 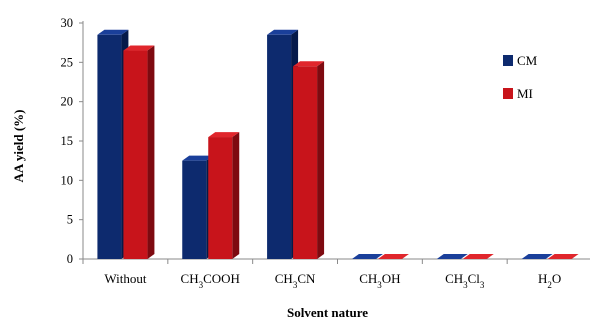 What do you see at coordinates (125, 278) in the screenshot?
I see `x-tick-label: Without` at bounding box center [125, 278].